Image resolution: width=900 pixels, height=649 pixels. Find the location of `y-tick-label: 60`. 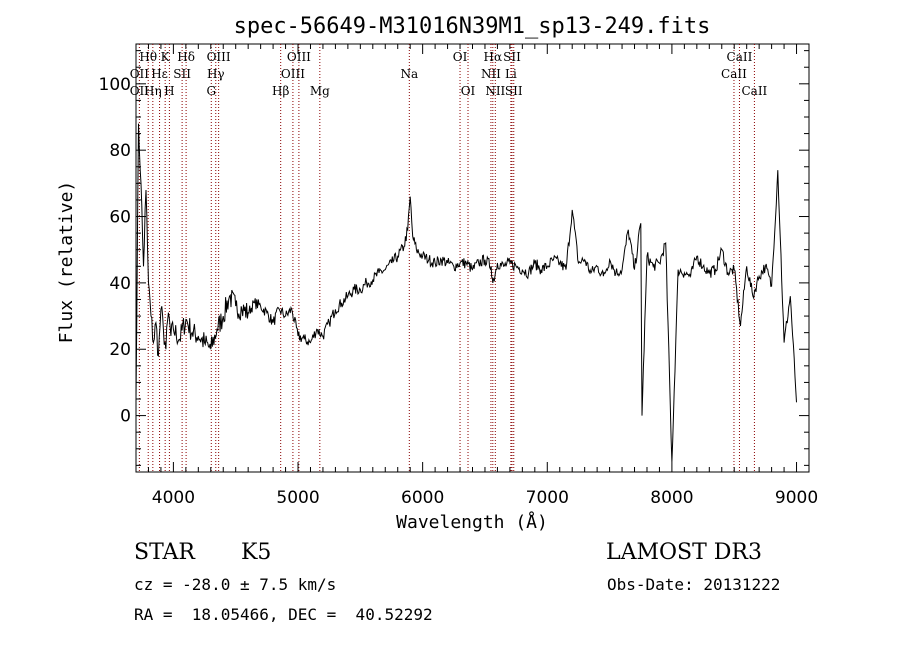

y-tick-label: 60 is located at coordinates (120, 218).